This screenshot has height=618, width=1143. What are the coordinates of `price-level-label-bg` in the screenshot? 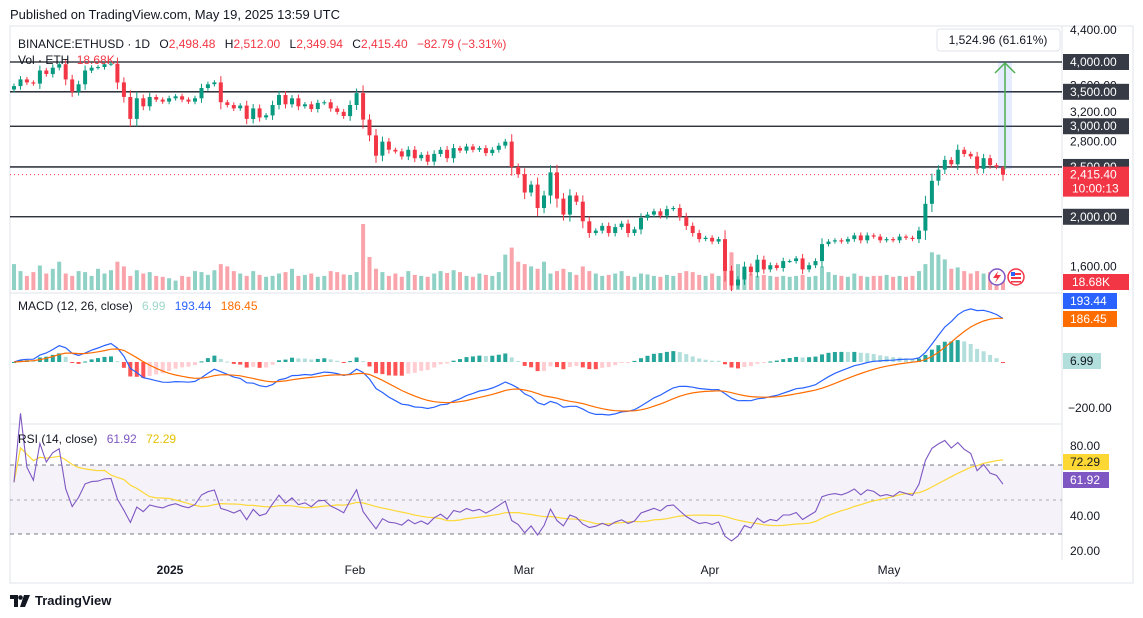 It's located at (1096, 62).